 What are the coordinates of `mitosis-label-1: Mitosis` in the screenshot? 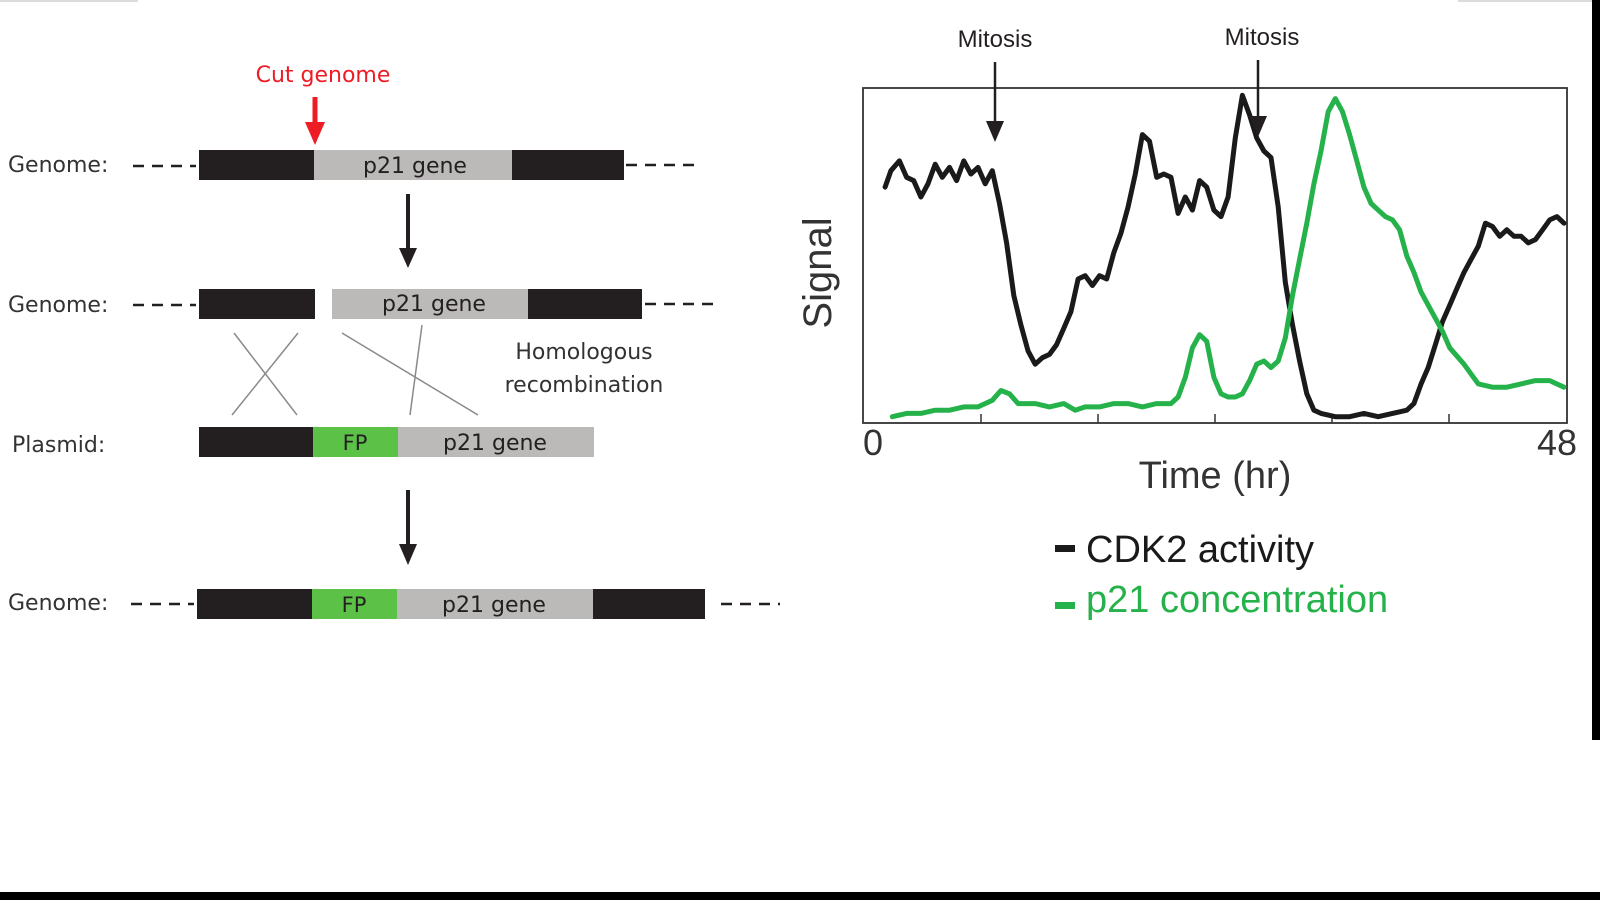 It's located at (995, 39).